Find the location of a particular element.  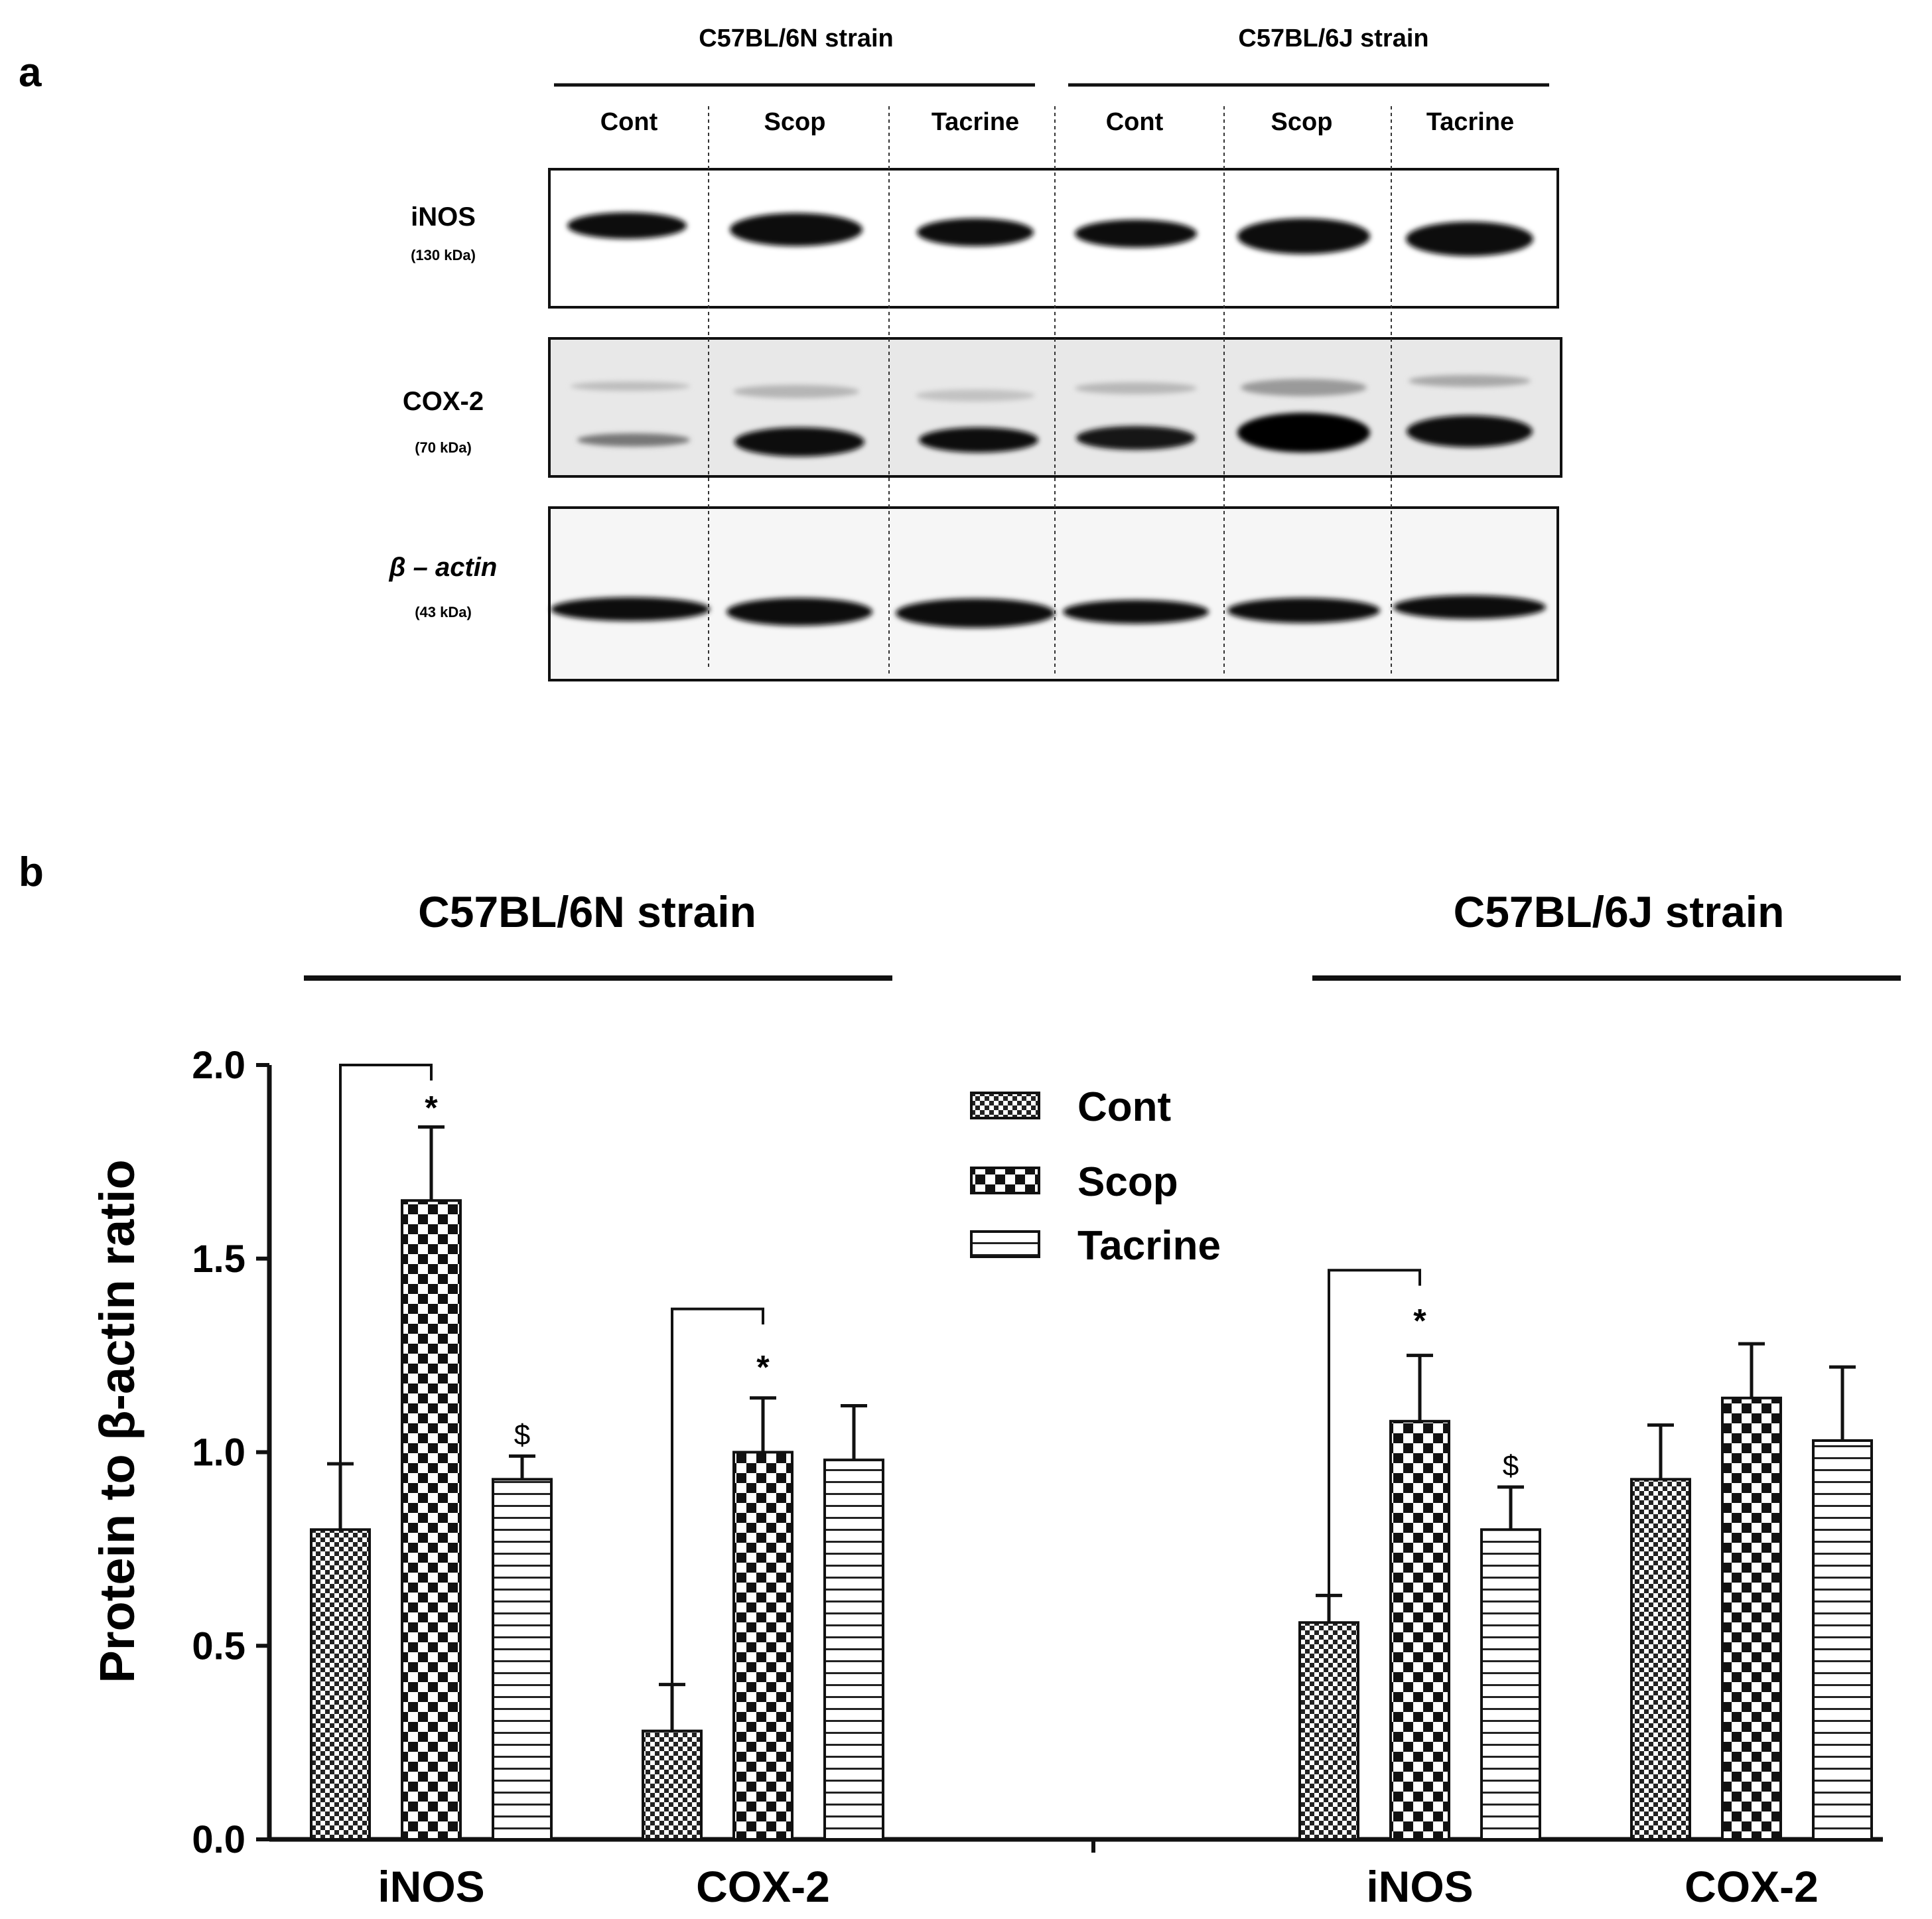

y-tick-label: 2.0 is located at coordinates (218, 1065).